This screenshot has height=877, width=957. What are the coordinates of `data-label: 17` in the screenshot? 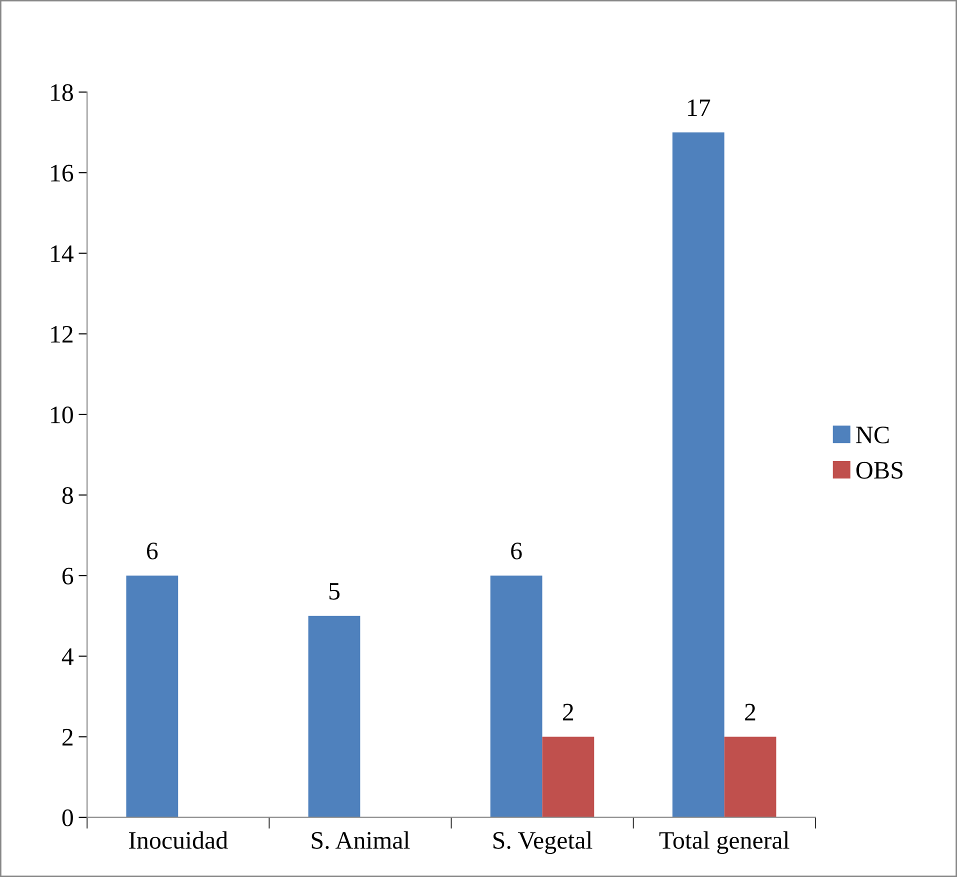 It's located at (699, 107).